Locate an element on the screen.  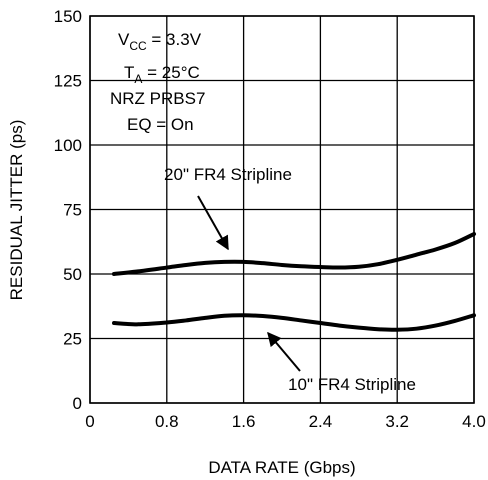
x-axis-title: DATA RATE (Gbps) is located at coordinates (281, 467).